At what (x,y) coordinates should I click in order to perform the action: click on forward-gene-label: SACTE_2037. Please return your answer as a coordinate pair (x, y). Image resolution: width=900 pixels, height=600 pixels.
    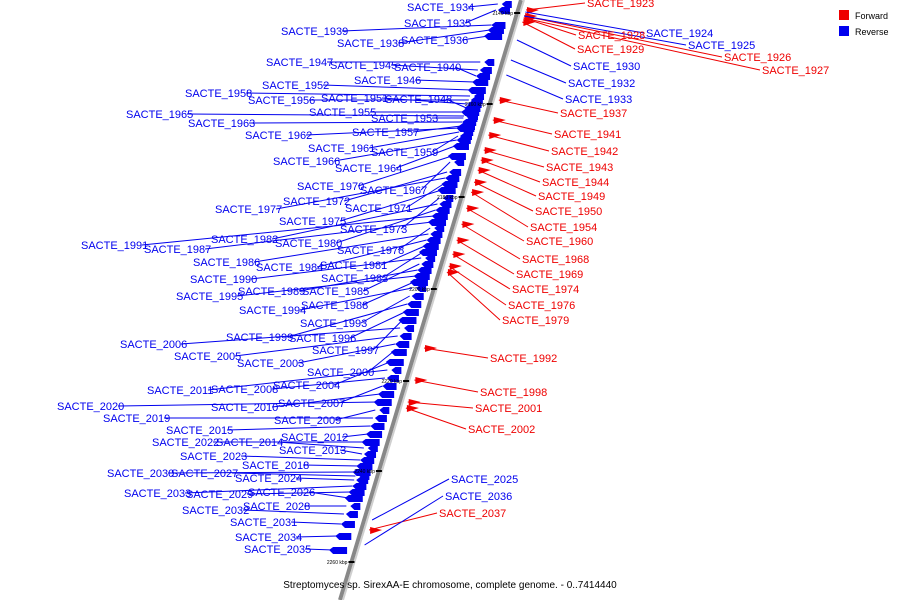
    Looking at the image, I should click on (472, 514).